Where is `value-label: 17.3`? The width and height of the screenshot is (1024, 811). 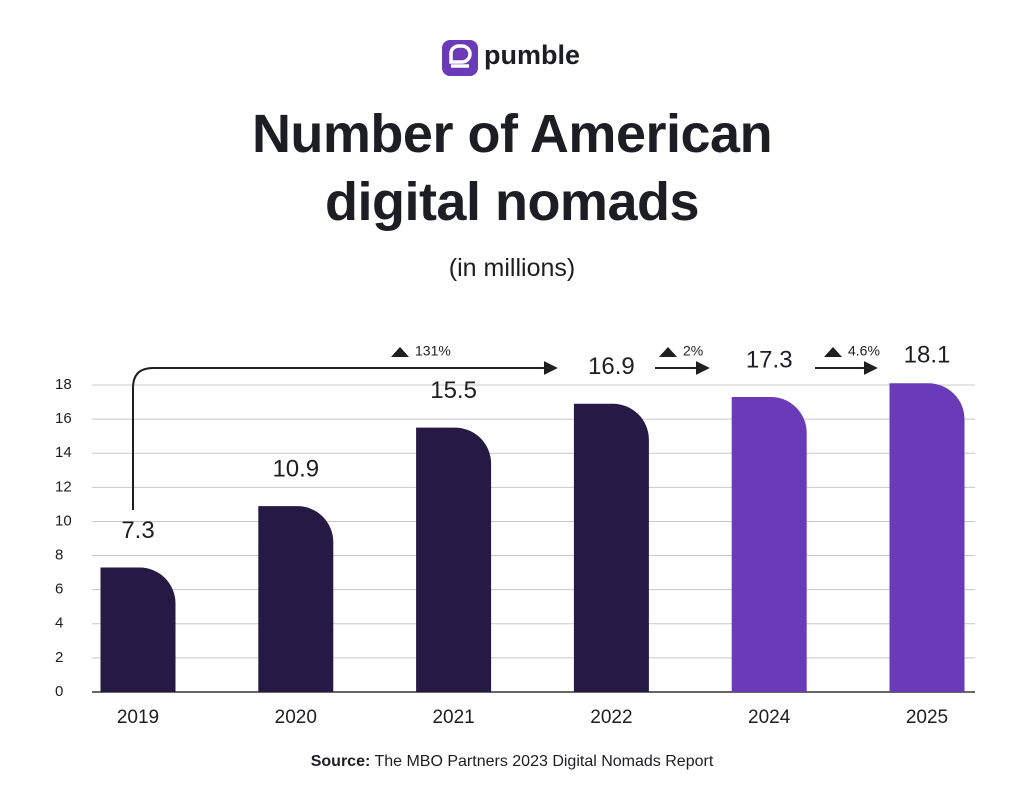
value-label: 17.3 is located at coordinates (769, 359).